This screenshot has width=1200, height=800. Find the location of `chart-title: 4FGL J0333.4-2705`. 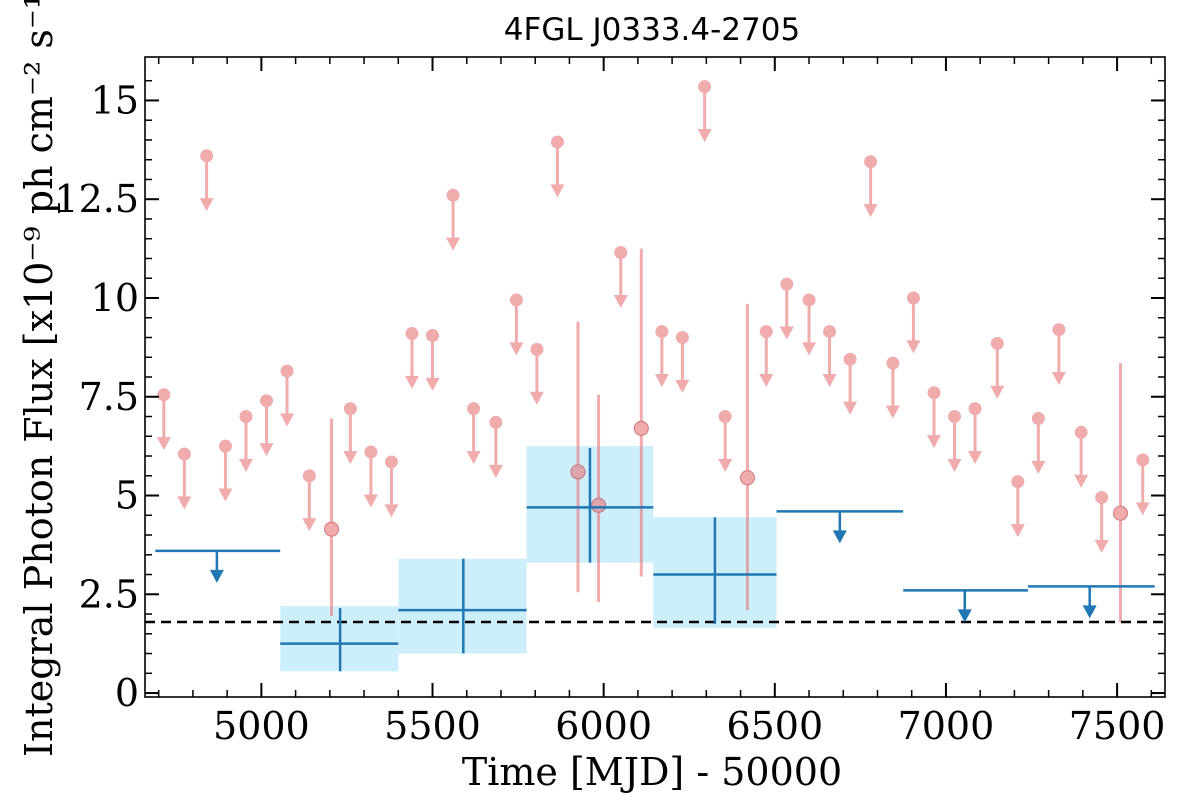

chart-title: 4FGL J0333.4-2705 is located at coordinates (652, 30).